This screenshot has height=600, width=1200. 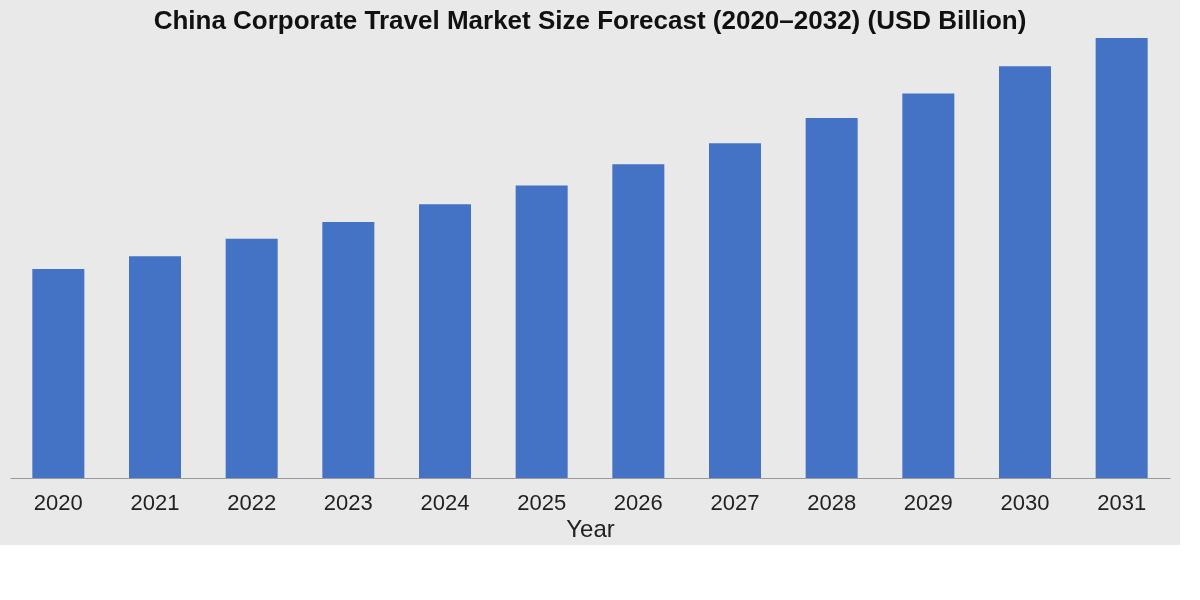 What do you see at coordinates (590, 20) in the screenshot?
I see `chart-title: China Corporate Travel Market Size Forecast (2020–2032) (USD Billion)` at bounding box center [590, 20].